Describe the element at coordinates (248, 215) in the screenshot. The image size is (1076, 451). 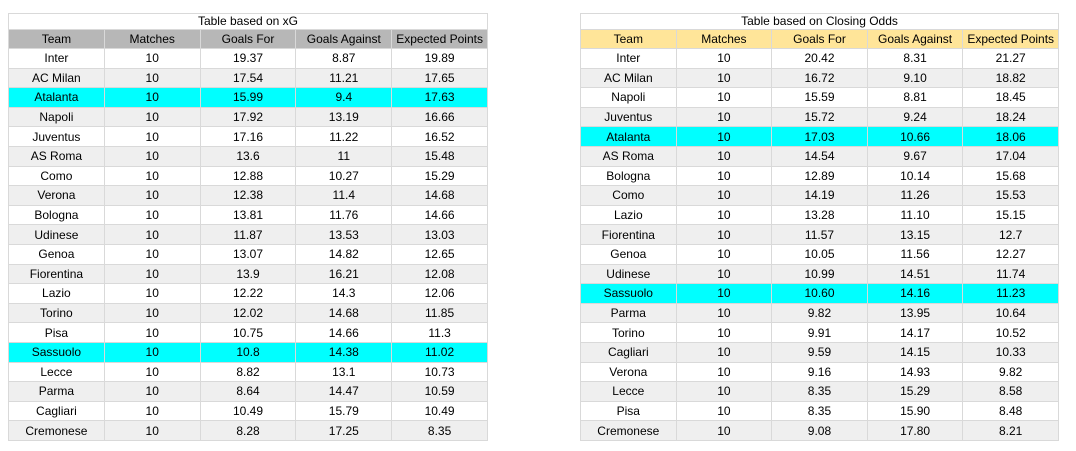
I see `cell: 13.81` at that location.